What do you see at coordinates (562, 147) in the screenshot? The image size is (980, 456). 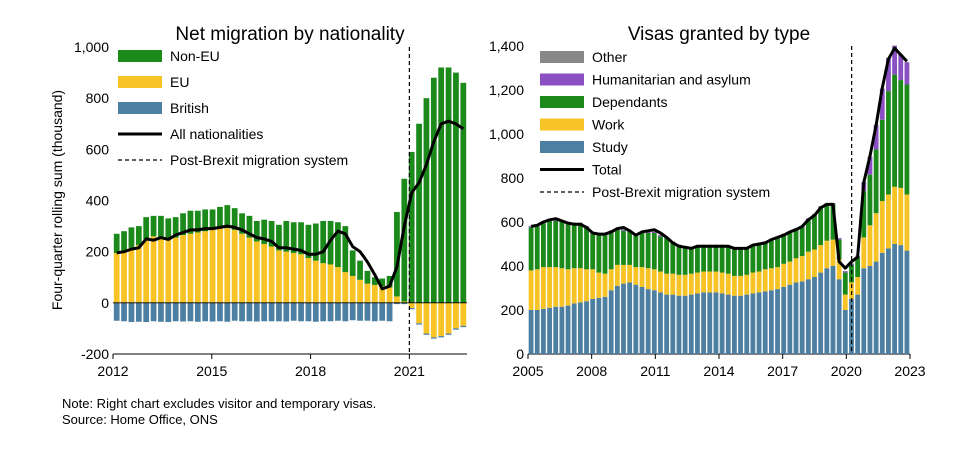 I see `right-legend-study-swatch` at bounding box center [562, 147].